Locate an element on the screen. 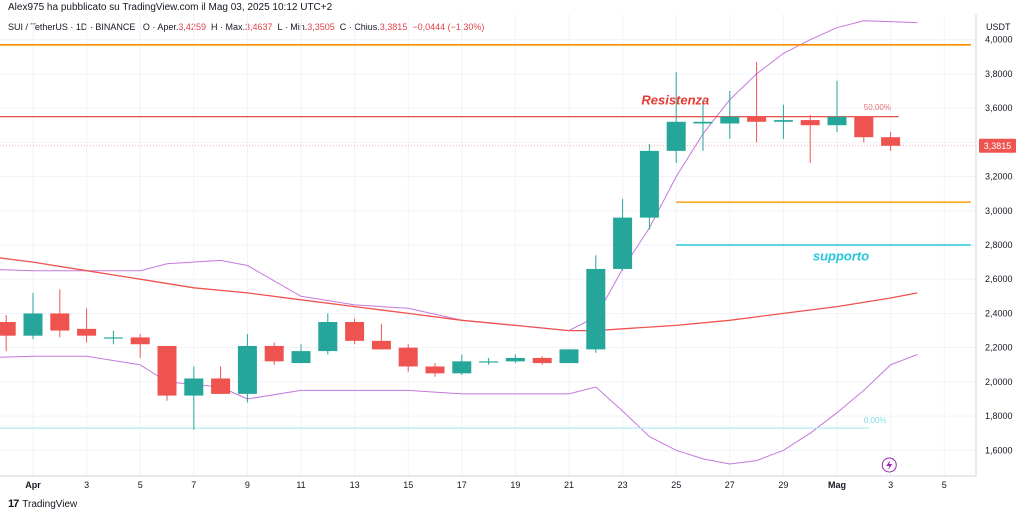 This screenshot has height=516, width=1024. x-tick-label: 7 is located at coordinates (193, 485).